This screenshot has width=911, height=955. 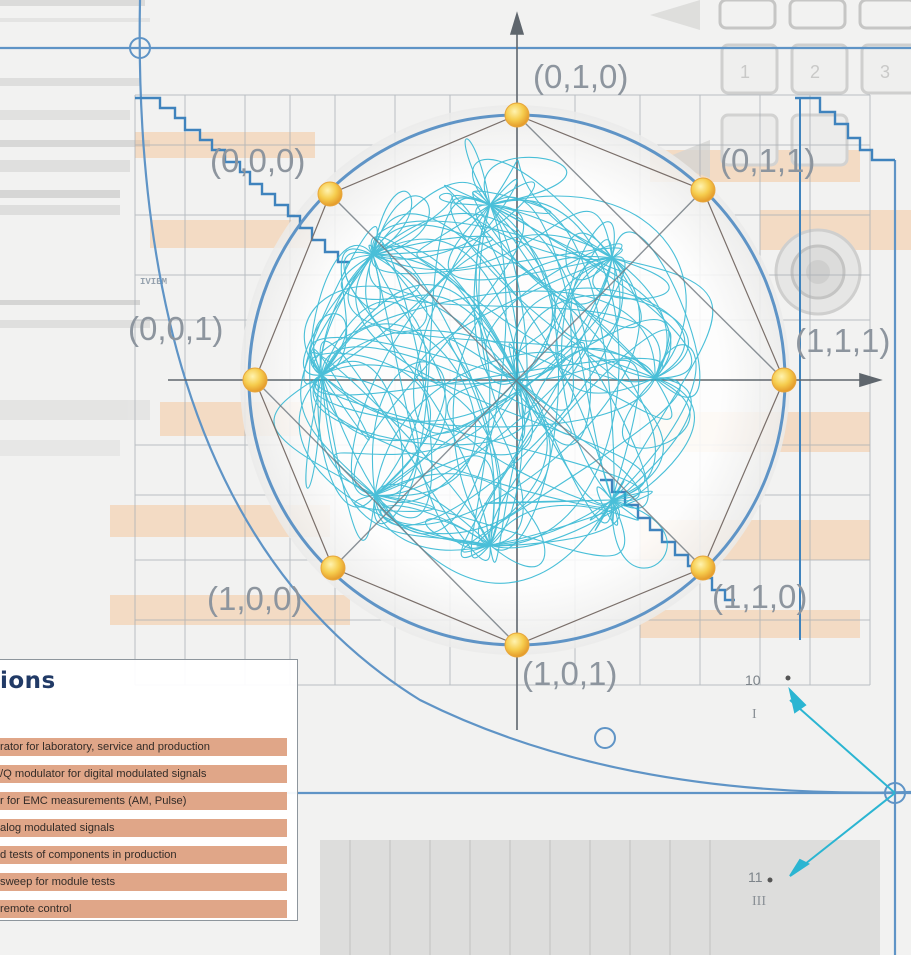 What do you see at coordinates (820, 790) in the screenshot?
I see `pointer-markers: 10 I 11 III` at bounding box center [820, 790].